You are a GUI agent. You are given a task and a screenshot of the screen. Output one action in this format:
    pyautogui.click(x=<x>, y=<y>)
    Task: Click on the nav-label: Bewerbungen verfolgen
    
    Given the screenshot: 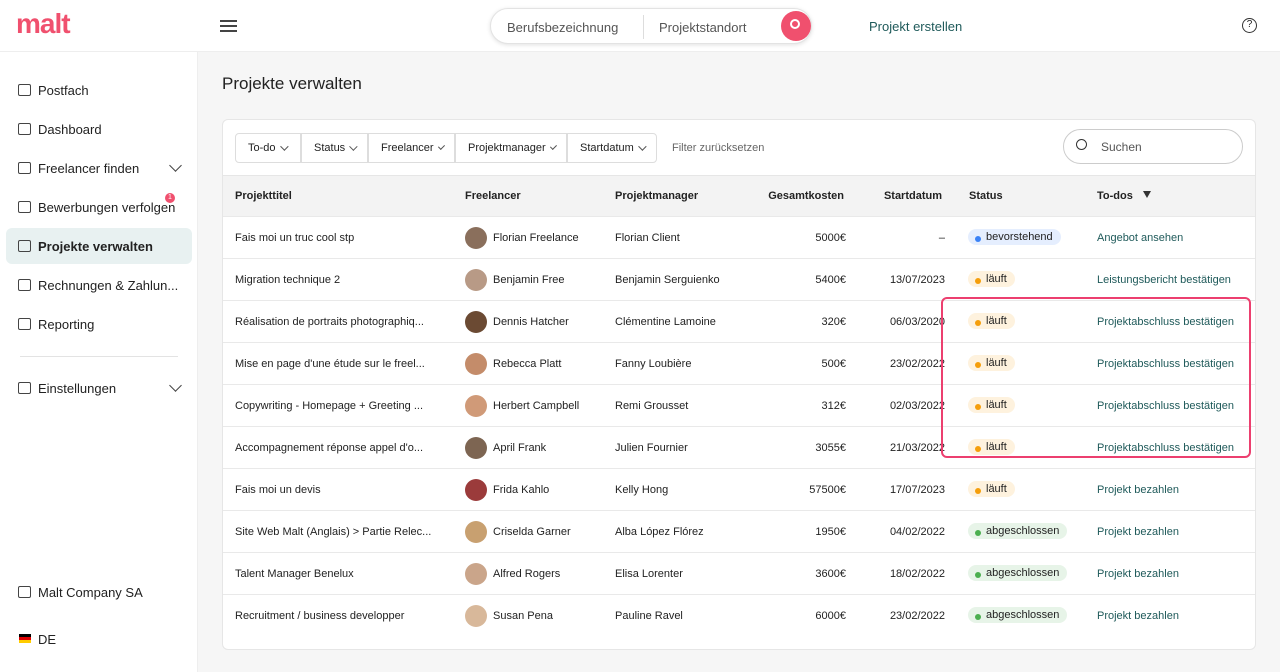 What is the action you would take?
    pyautogui.click(x=107, y=207)
    